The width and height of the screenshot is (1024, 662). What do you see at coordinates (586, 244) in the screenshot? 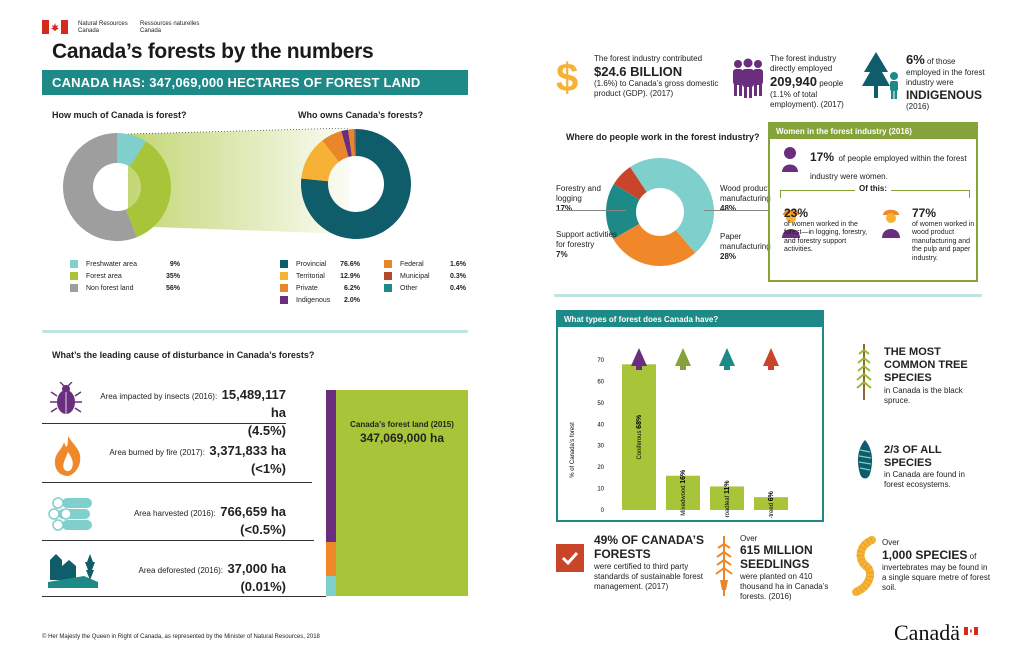
I see `work-support: Support activities for forestry 7%` at bounding box center [586, 244].